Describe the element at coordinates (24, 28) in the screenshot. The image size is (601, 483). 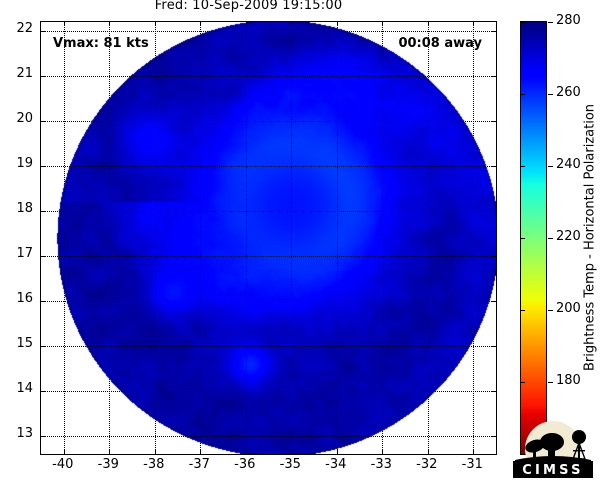
I see `y-axis-tick-label: 22` at that location.